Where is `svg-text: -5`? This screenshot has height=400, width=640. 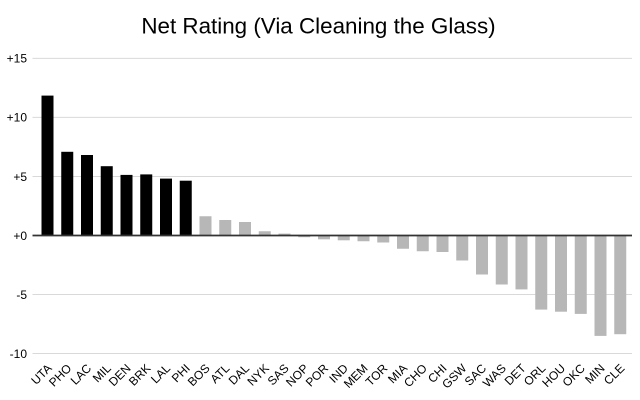
svg-text: -5 is located at coordinates (21, 295).